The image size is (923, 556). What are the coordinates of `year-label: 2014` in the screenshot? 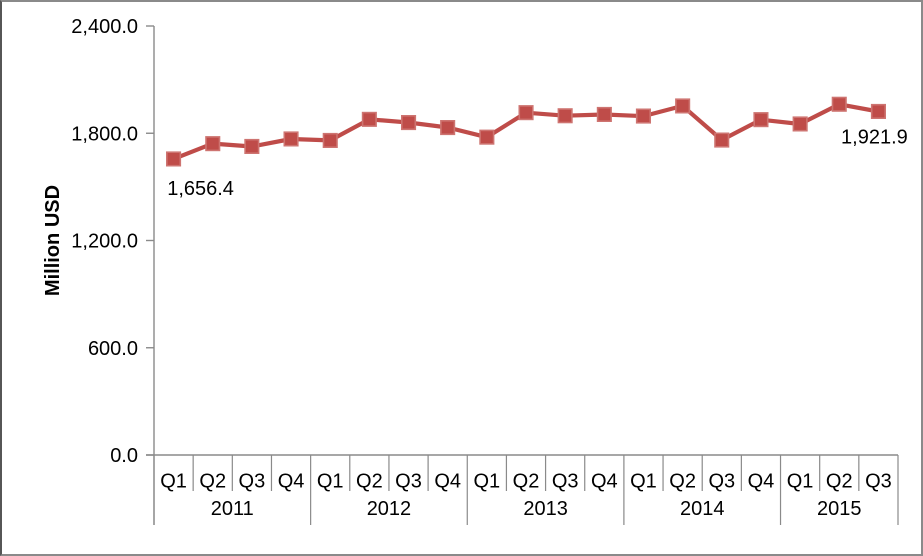 It's located at (702, 509).